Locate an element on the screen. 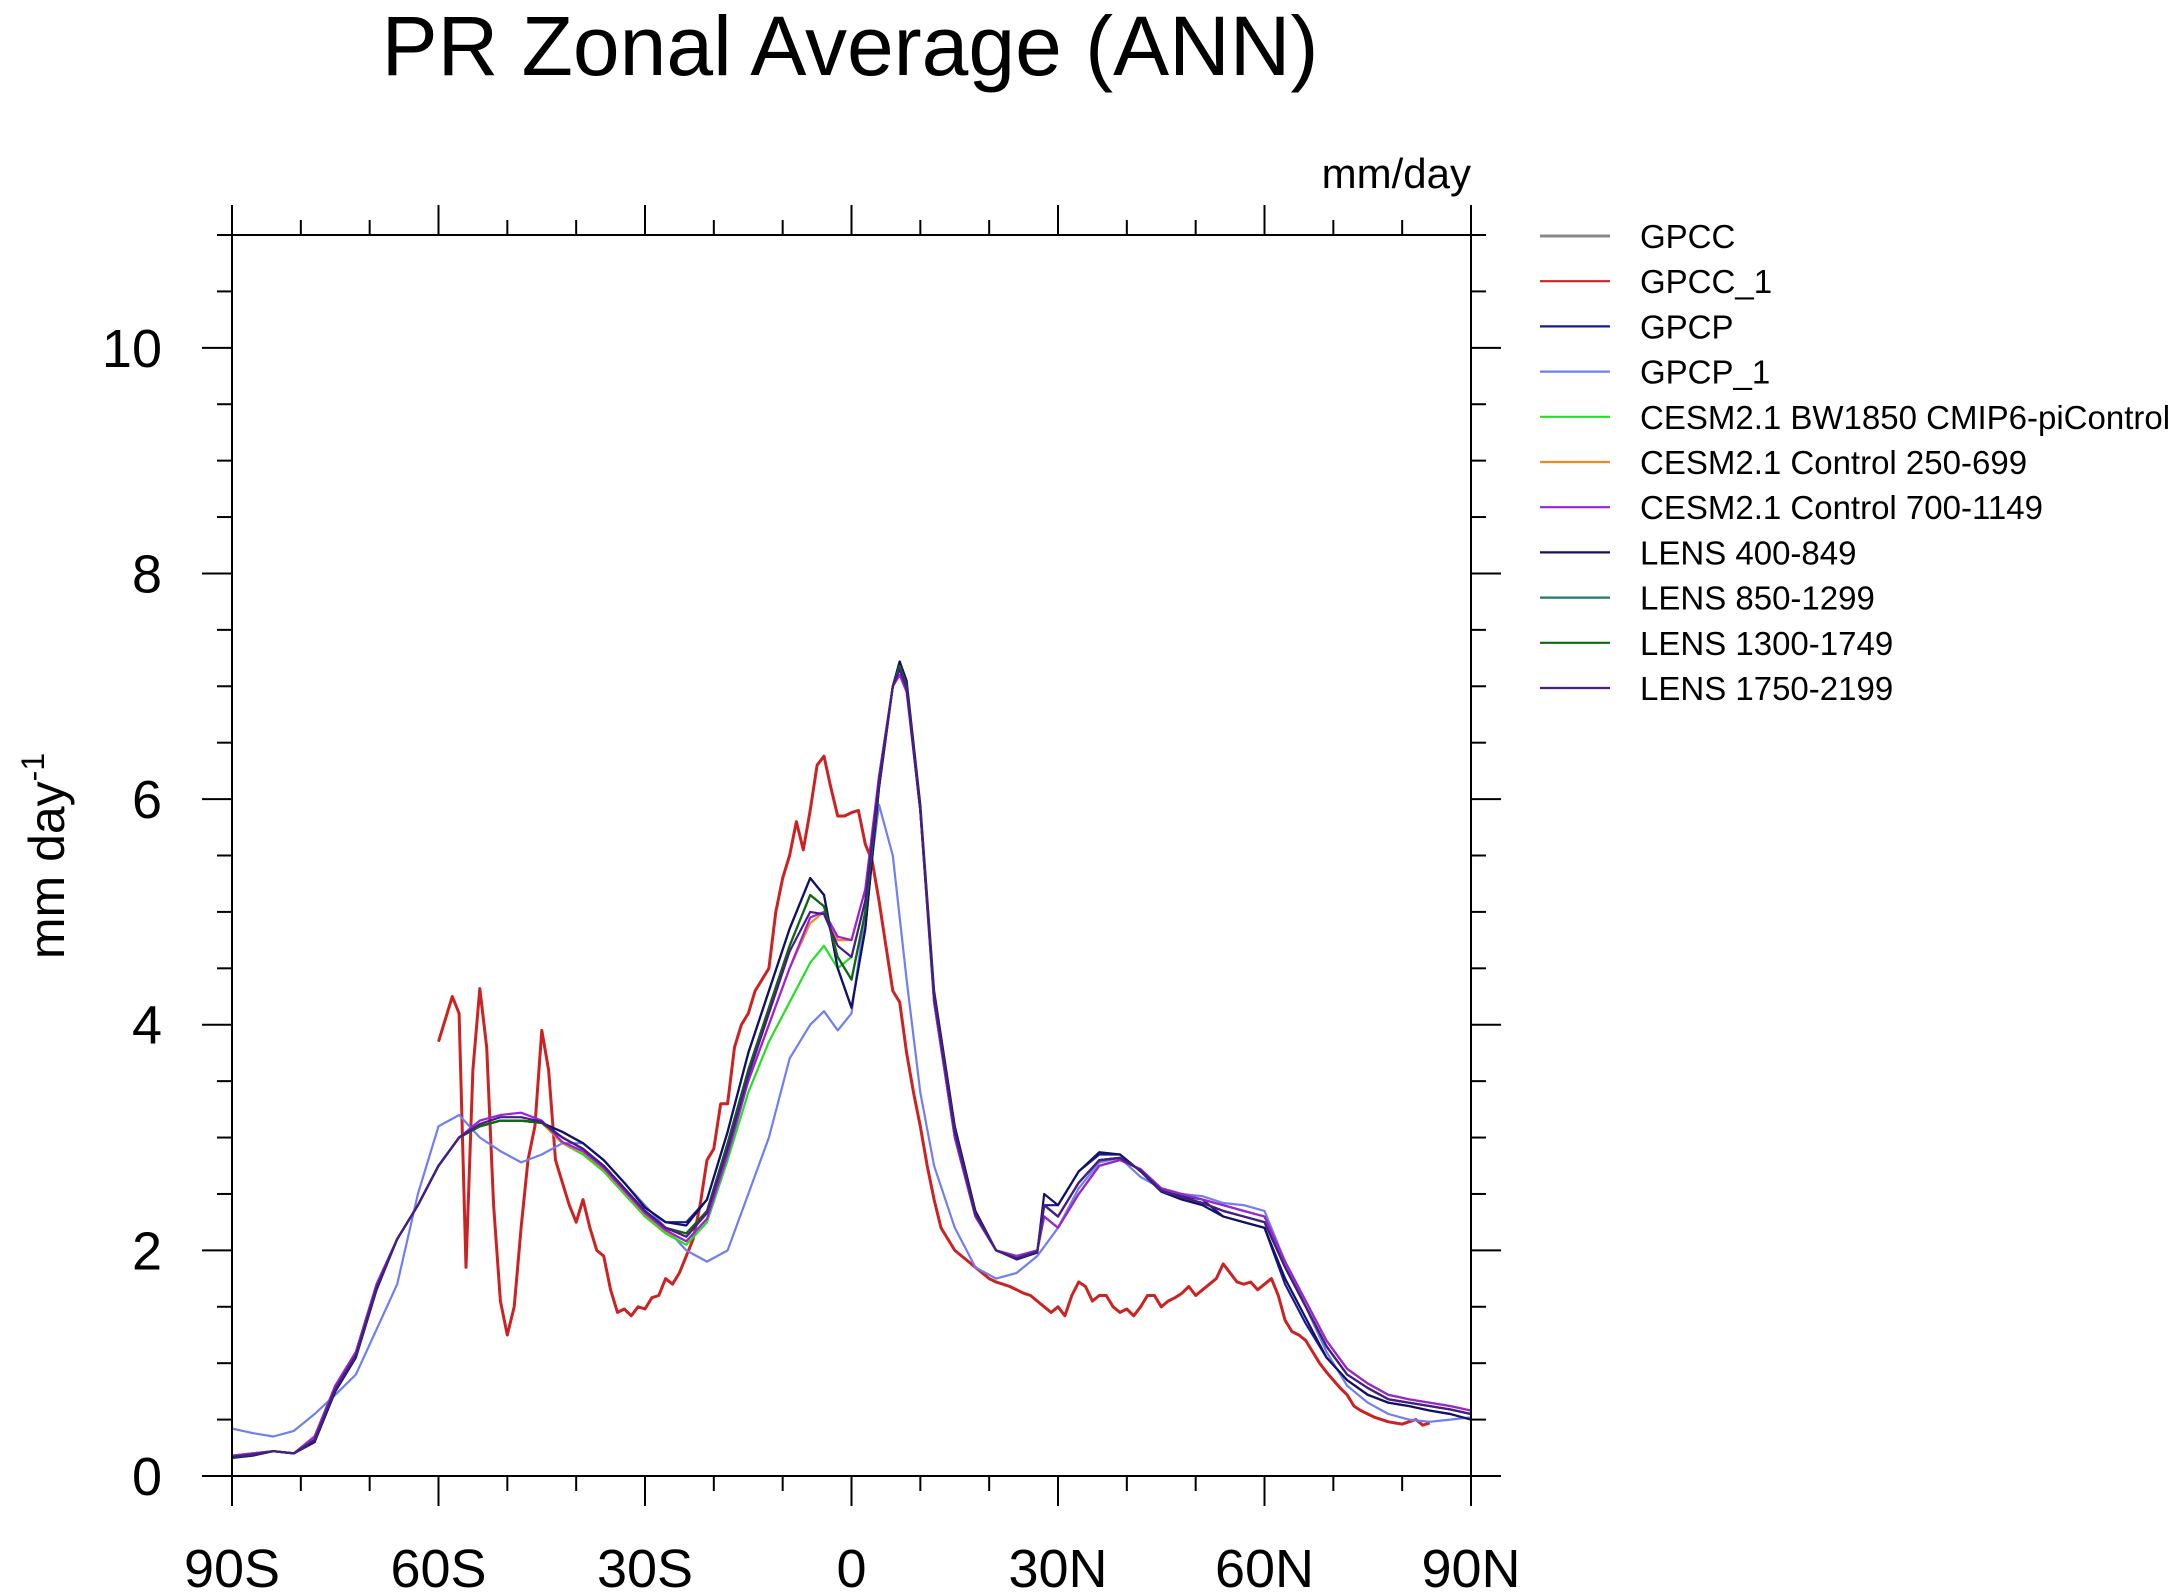 Image resolution: width=2174 pixels, height=1595 pixels. legend-label: CESM2.1 BW1850 CMIP6-piControl is located at coordinates (1905, 417).